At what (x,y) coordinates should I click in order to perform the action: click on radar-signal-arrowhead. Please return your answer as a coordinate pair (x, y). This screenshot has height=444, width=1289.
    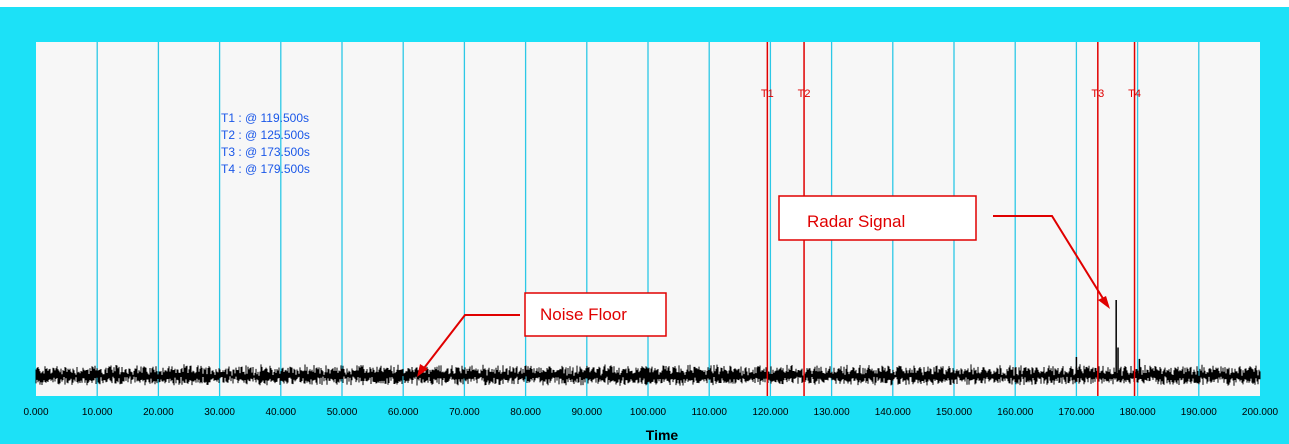
    Looking at the image, I should click on (1104, 302).